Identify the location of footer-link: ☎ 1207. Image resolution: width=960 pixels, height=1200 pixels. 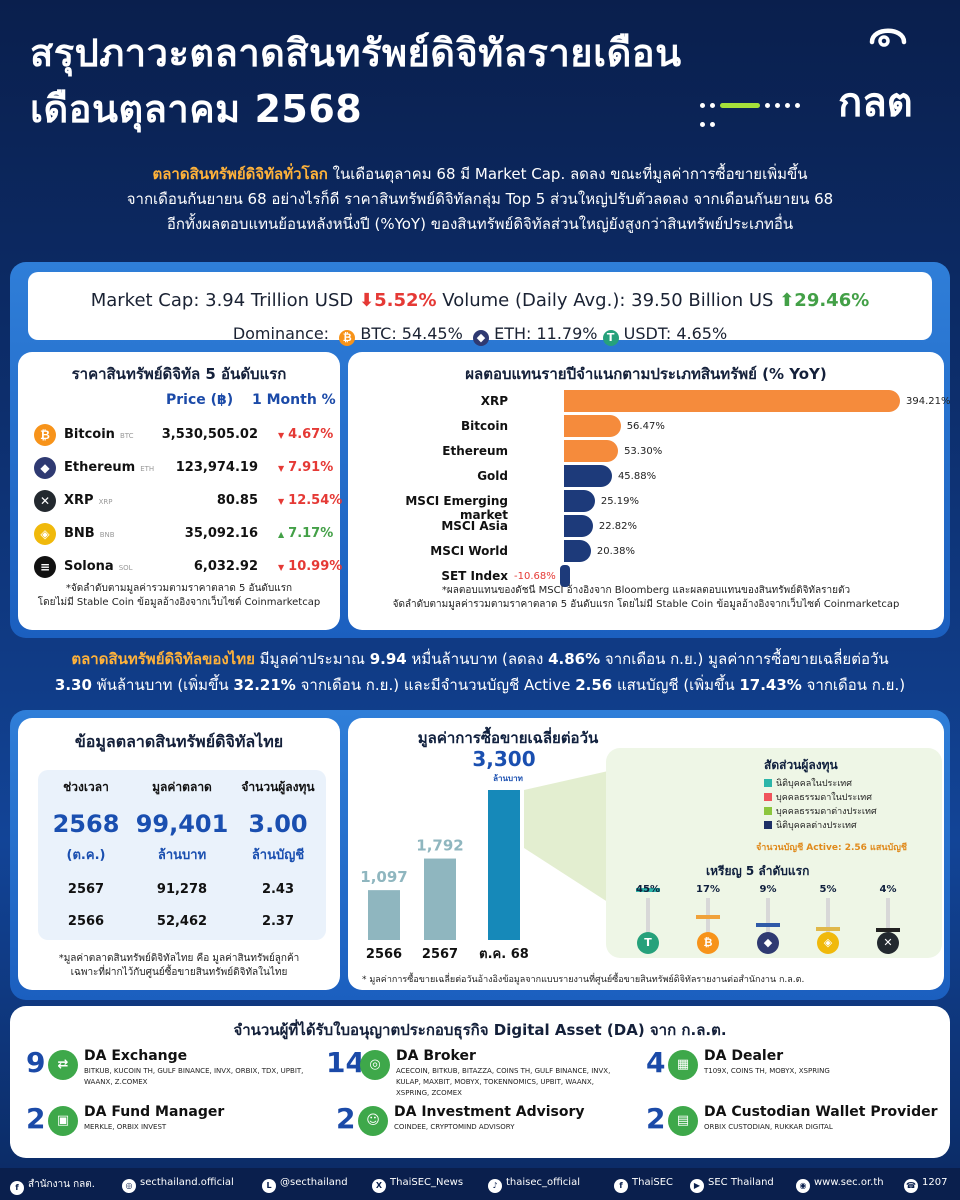
(925, 1185).